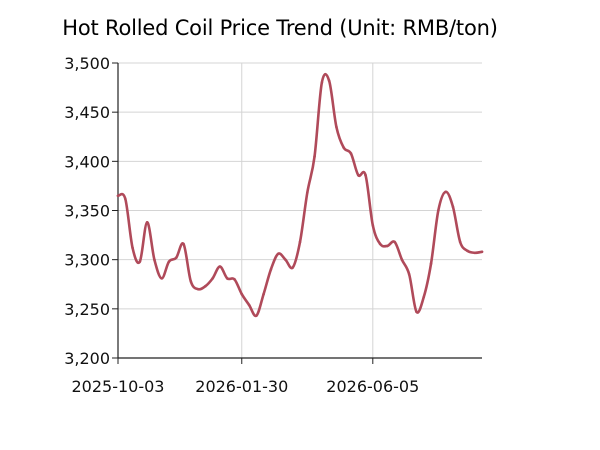 The image size is (600, 450). What do you see at coordinates (87, 112) in the screenshot?
I see `y-tick-label: 3,450` at bounding box center [87, 112].